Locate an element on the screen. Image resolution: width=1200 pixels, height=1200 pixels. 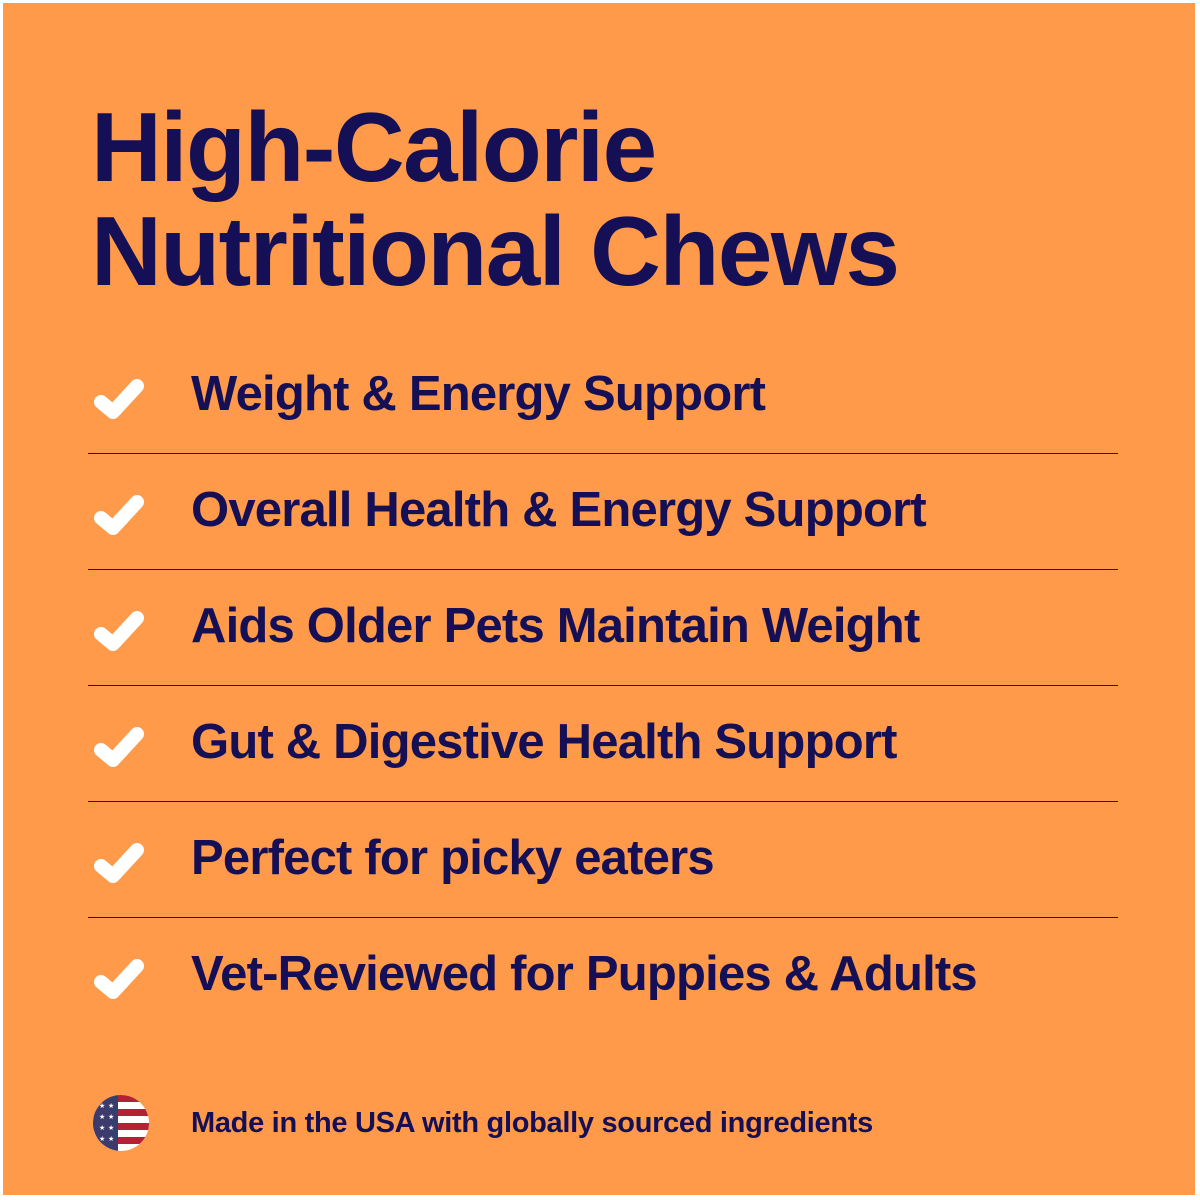
feature-item: Aids Older Pets Maintain Weight is located at coordinates (603, 628).